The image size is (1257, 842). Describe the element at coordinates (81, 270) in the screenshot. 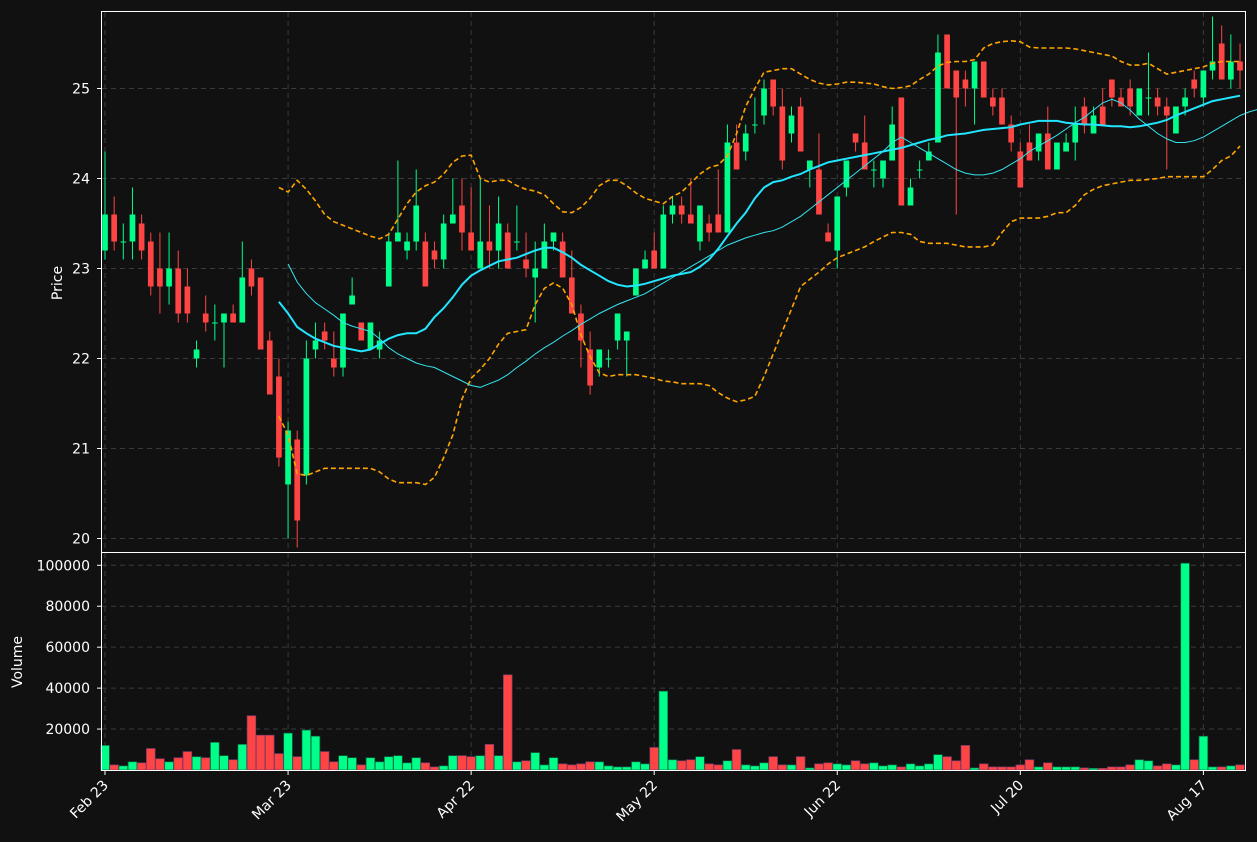

I see `price-y-tick-label: 23` at that location.